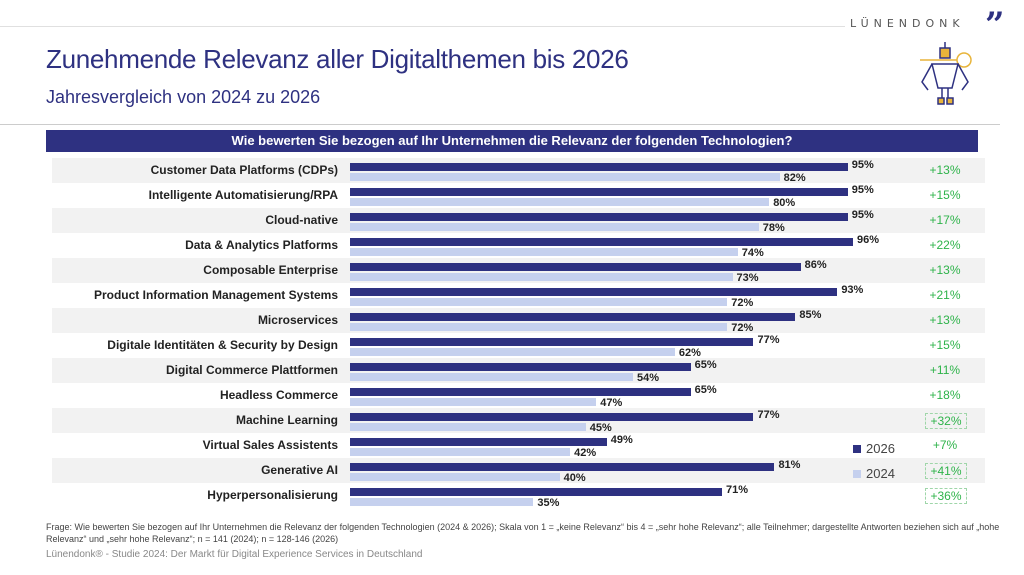  Describe the element at coordinates (945, 370) in the screenshot. I see `delta-label: +11%` at that location.